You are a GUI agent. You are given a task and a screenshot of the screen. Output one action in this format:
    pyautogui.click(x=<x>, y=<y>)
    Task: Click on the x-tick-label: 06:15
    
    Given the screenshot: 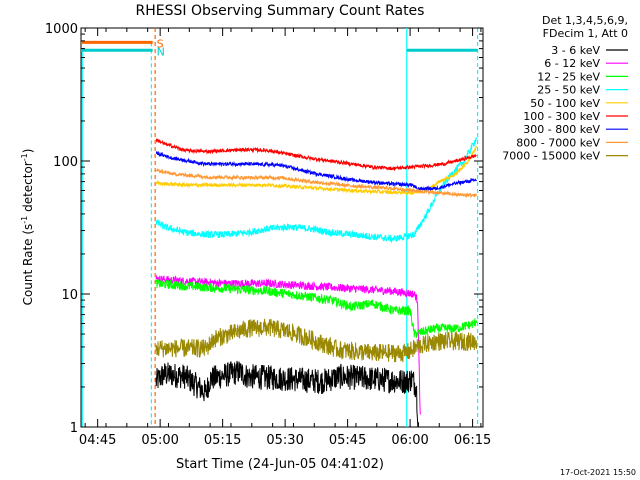 What is the action you would take?
    pyautogui.click(x=472, y=440)
    